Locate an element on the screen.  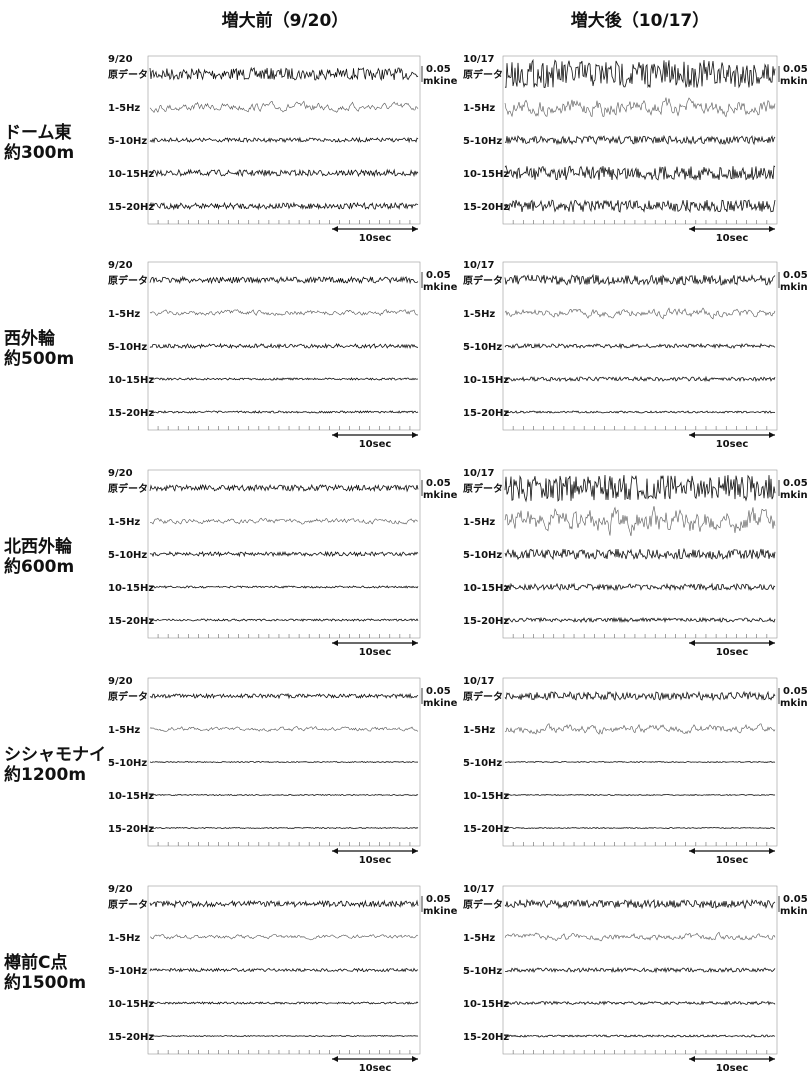
station-name: 西外輪 is located at coordinates (30, 338).